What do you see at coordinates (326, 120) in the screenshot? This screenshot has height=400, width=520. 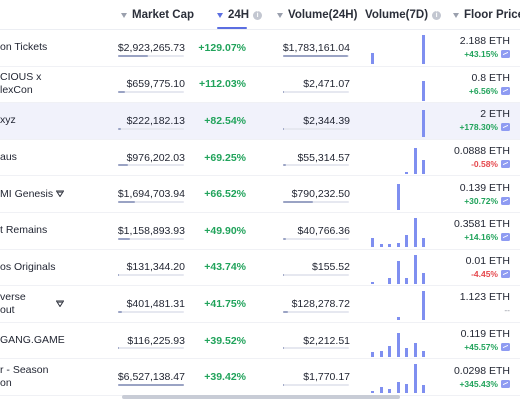 I see `volume-24h-value: $2,344.39` at bounding box center [326, 120].